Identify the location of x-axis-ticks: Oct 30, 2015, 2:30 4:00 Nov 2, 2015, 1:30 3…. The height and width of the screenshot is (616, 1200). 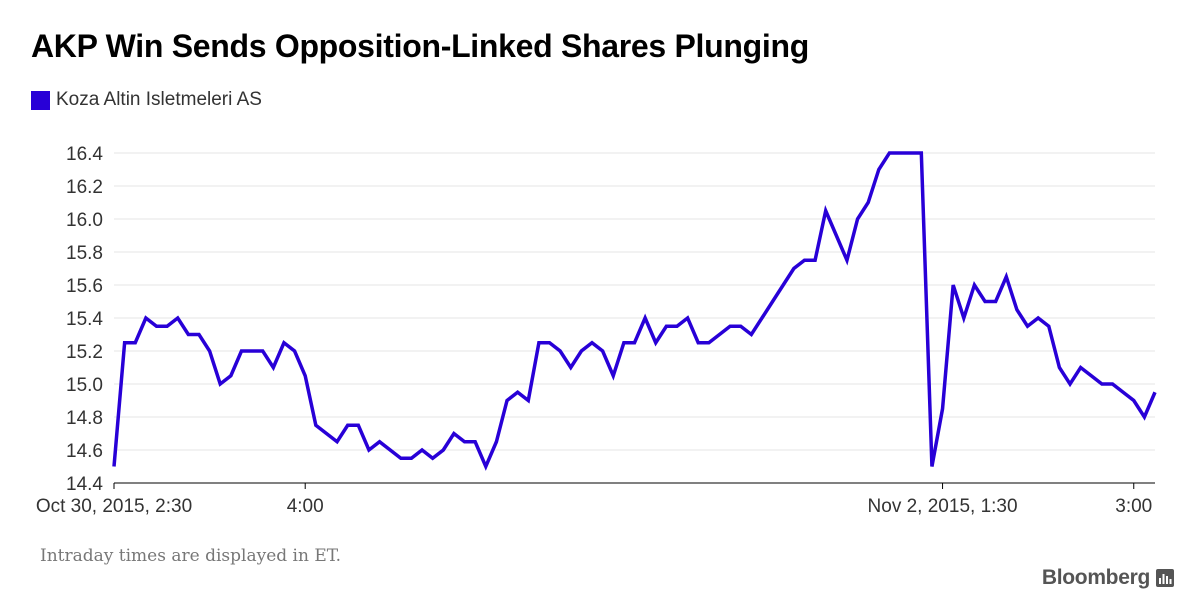
(594, 500).